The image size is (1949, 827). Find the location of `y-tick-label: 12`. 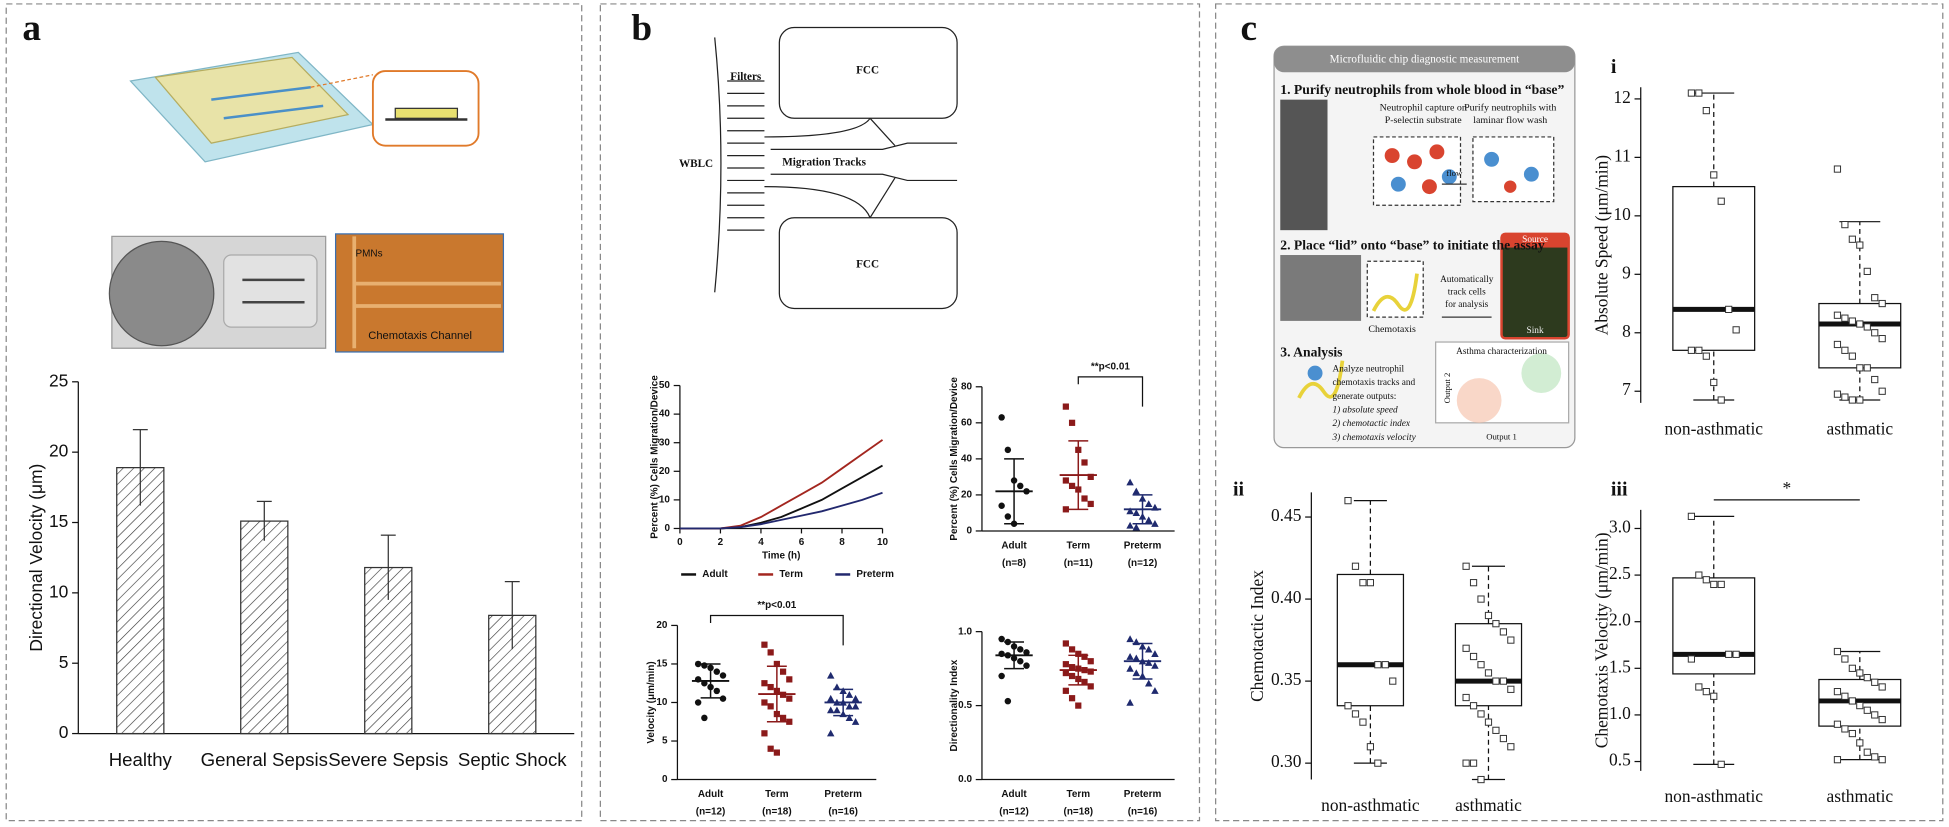

y-tick-label: 12 is located at coordinates (1621, 97).